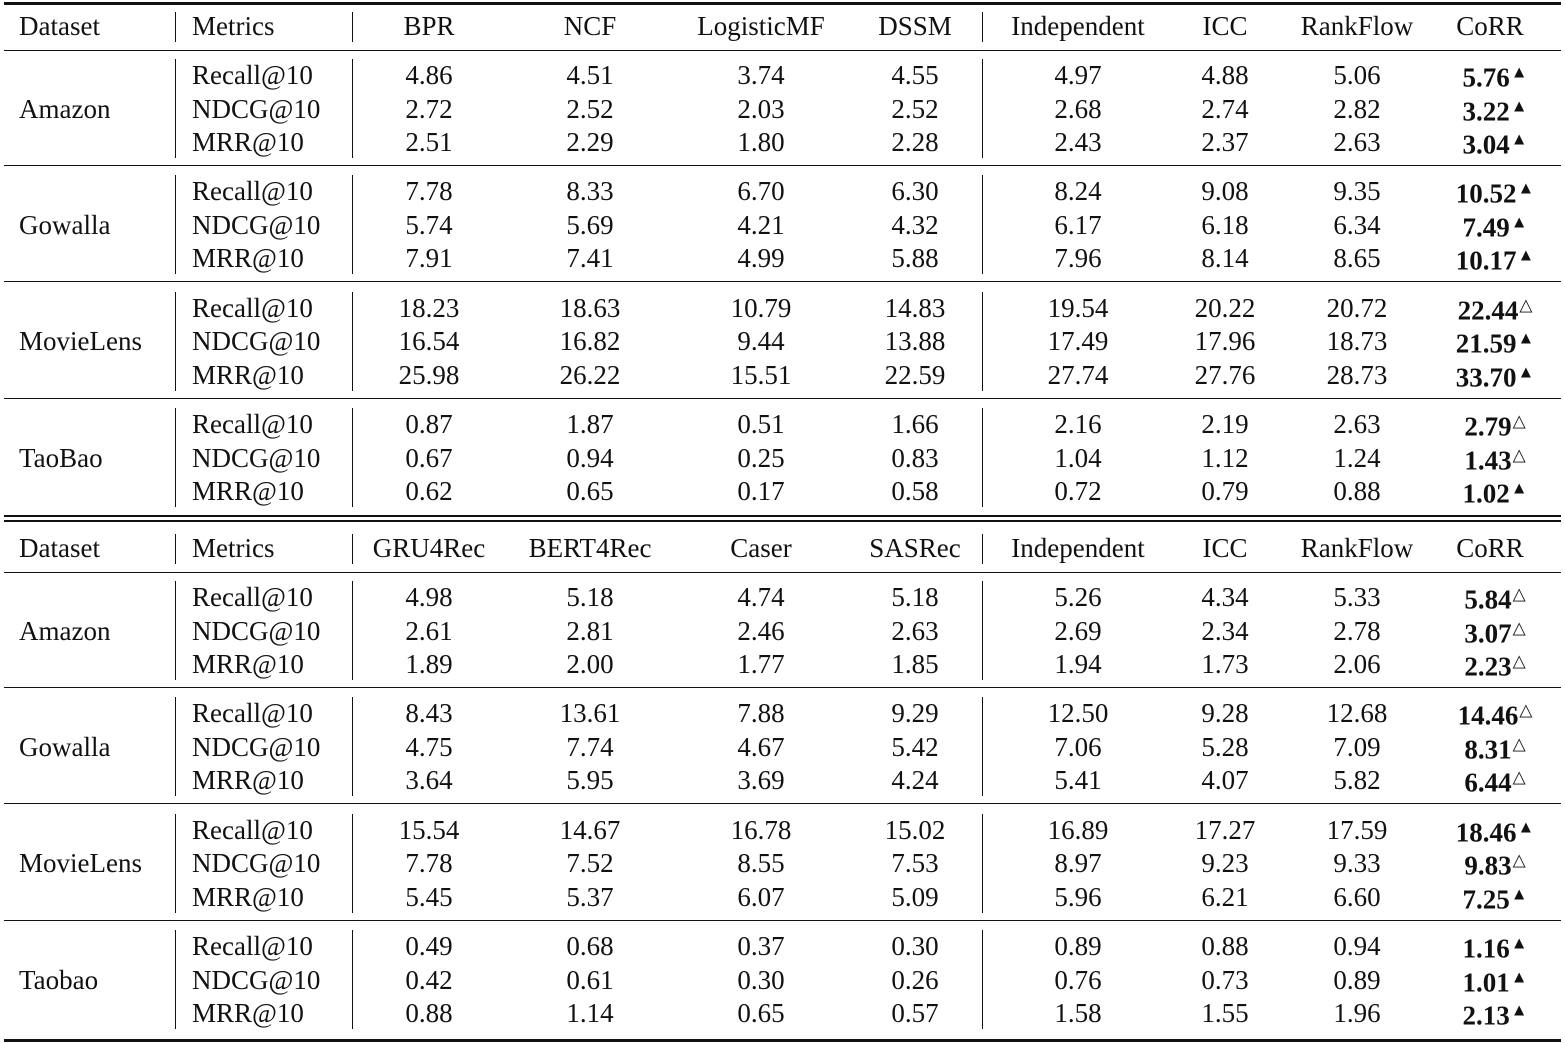  What do you see at coordinates (1494, 224) in the screenshot?
I see `best-value: 7.49▲` at bounding box center [1494, 224].